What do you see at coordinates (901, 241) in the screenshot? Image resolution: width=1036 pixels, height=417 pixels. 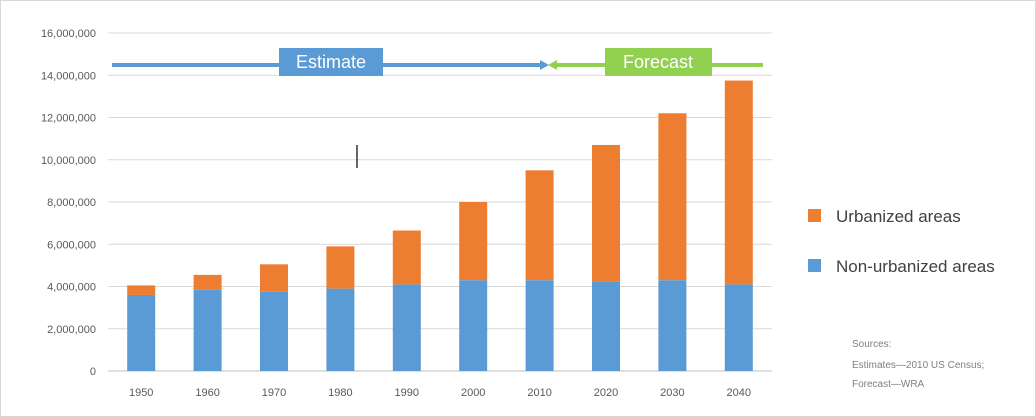 I see `legend: Urbanized areas Non-urbanized areas` at bounding box center [901, 241].